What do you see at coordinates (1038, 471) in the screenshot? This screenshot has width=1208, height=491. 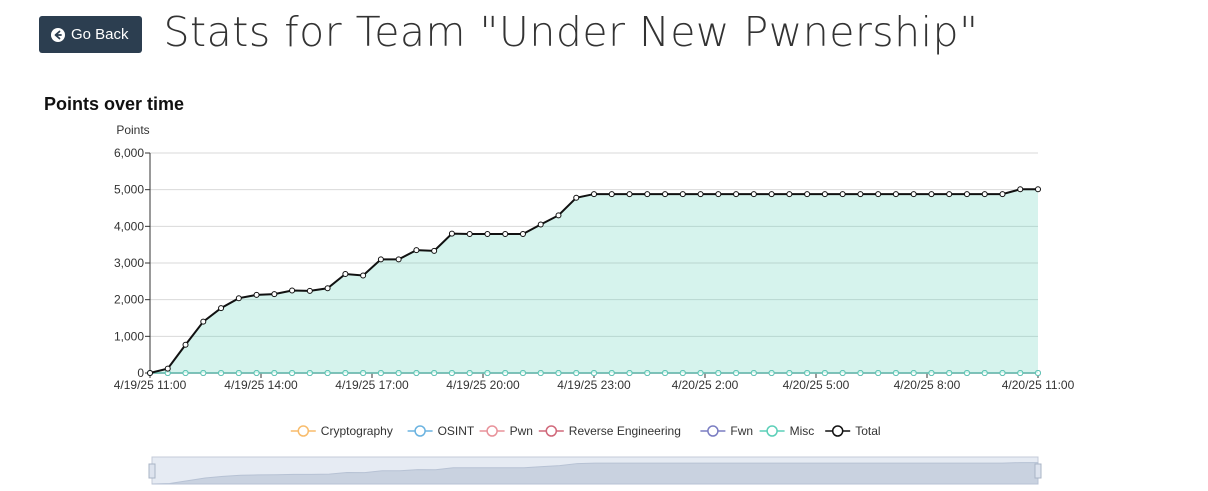 I see `zoom-slider-right-handle` at bounding box center [1038, 471].